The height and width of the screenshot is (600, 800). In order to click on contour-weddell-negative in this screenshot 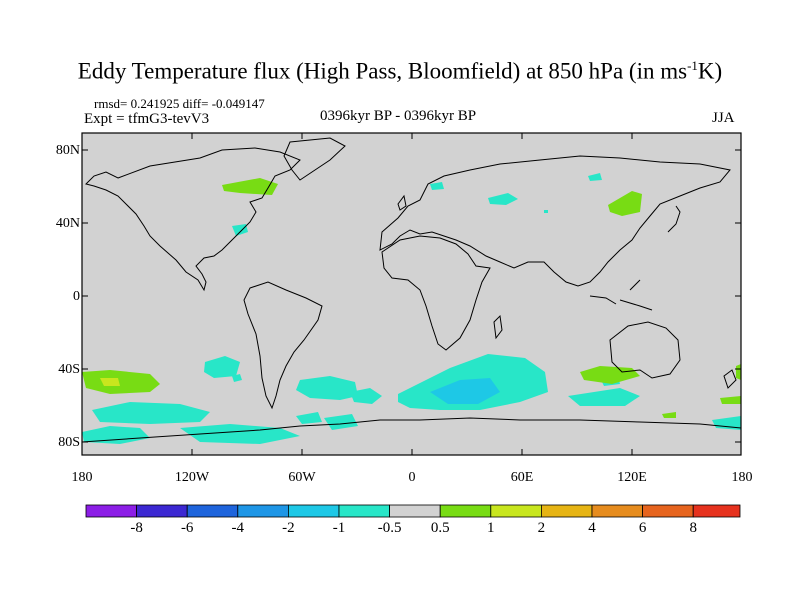, I will do `click(341, 422)`.